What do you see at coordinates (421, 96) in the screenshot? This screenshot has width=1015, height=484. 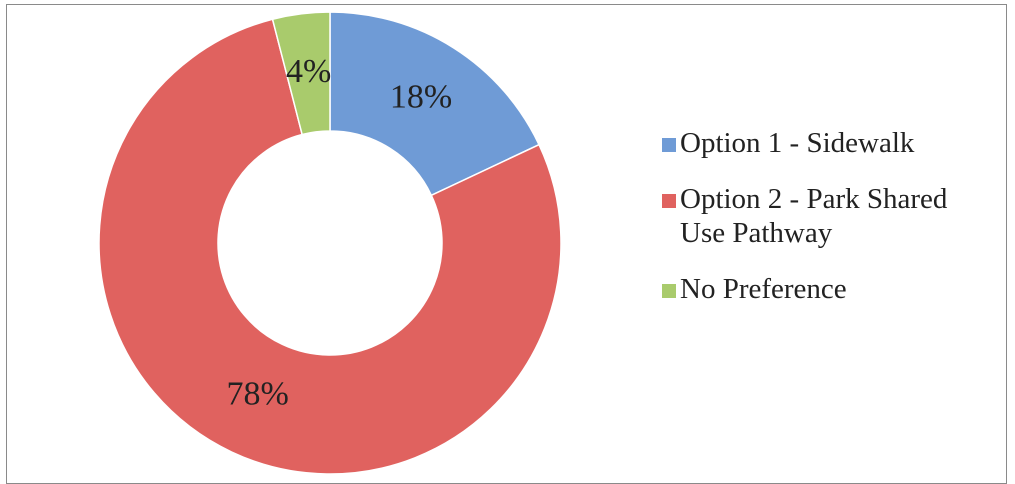 I see `data-label: 18%` at bounding box center [421, 96].